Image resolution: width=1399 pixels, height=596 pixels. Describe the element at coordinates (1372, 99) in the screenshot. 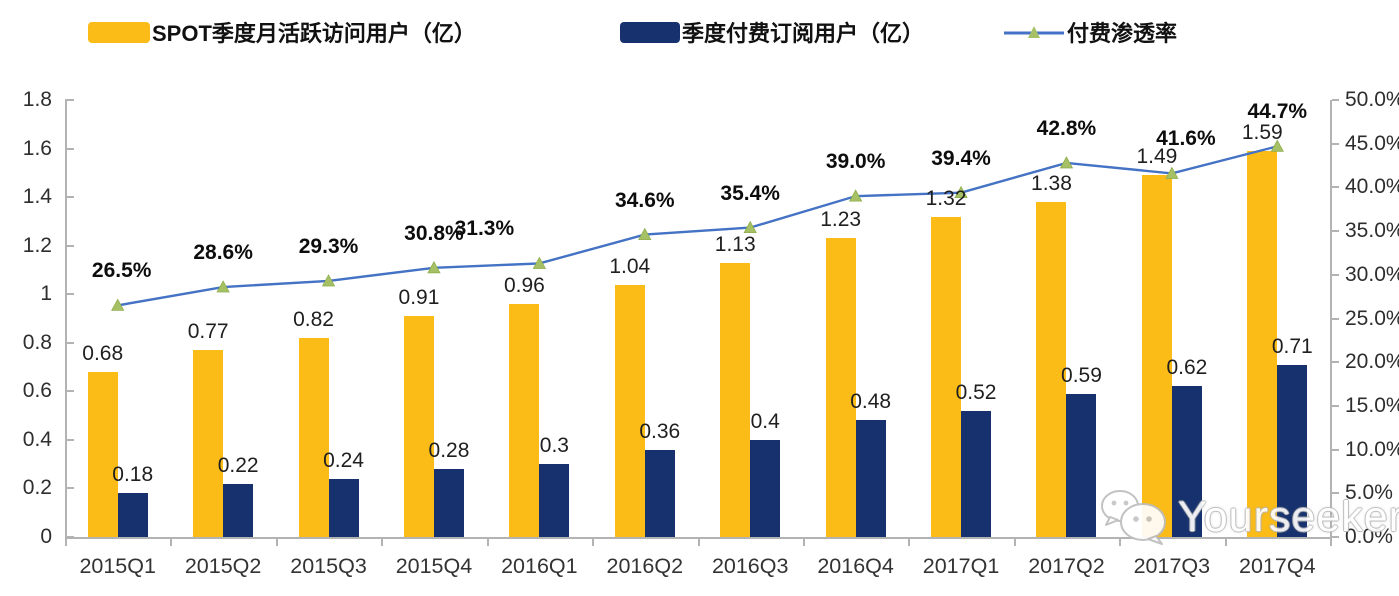

I see `right-axis-tick-label: 50.0%` at that location.